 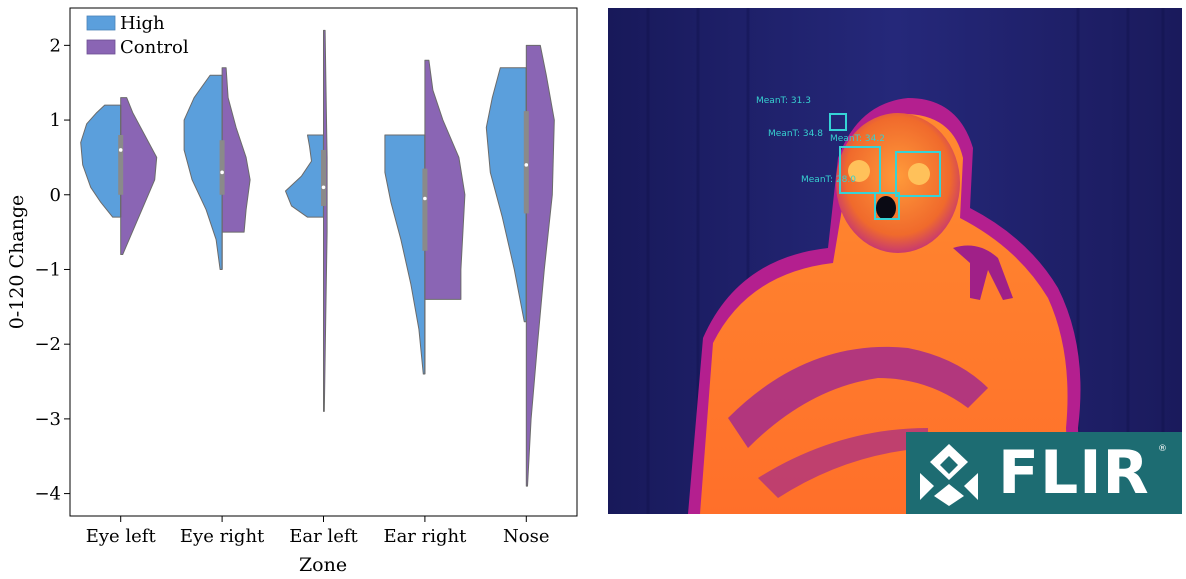 What do you see at coordinates (783, 101) in the screenshot?
I see `measurement-label-1: MeanT: 31.3` at bounding box center [783, 101].